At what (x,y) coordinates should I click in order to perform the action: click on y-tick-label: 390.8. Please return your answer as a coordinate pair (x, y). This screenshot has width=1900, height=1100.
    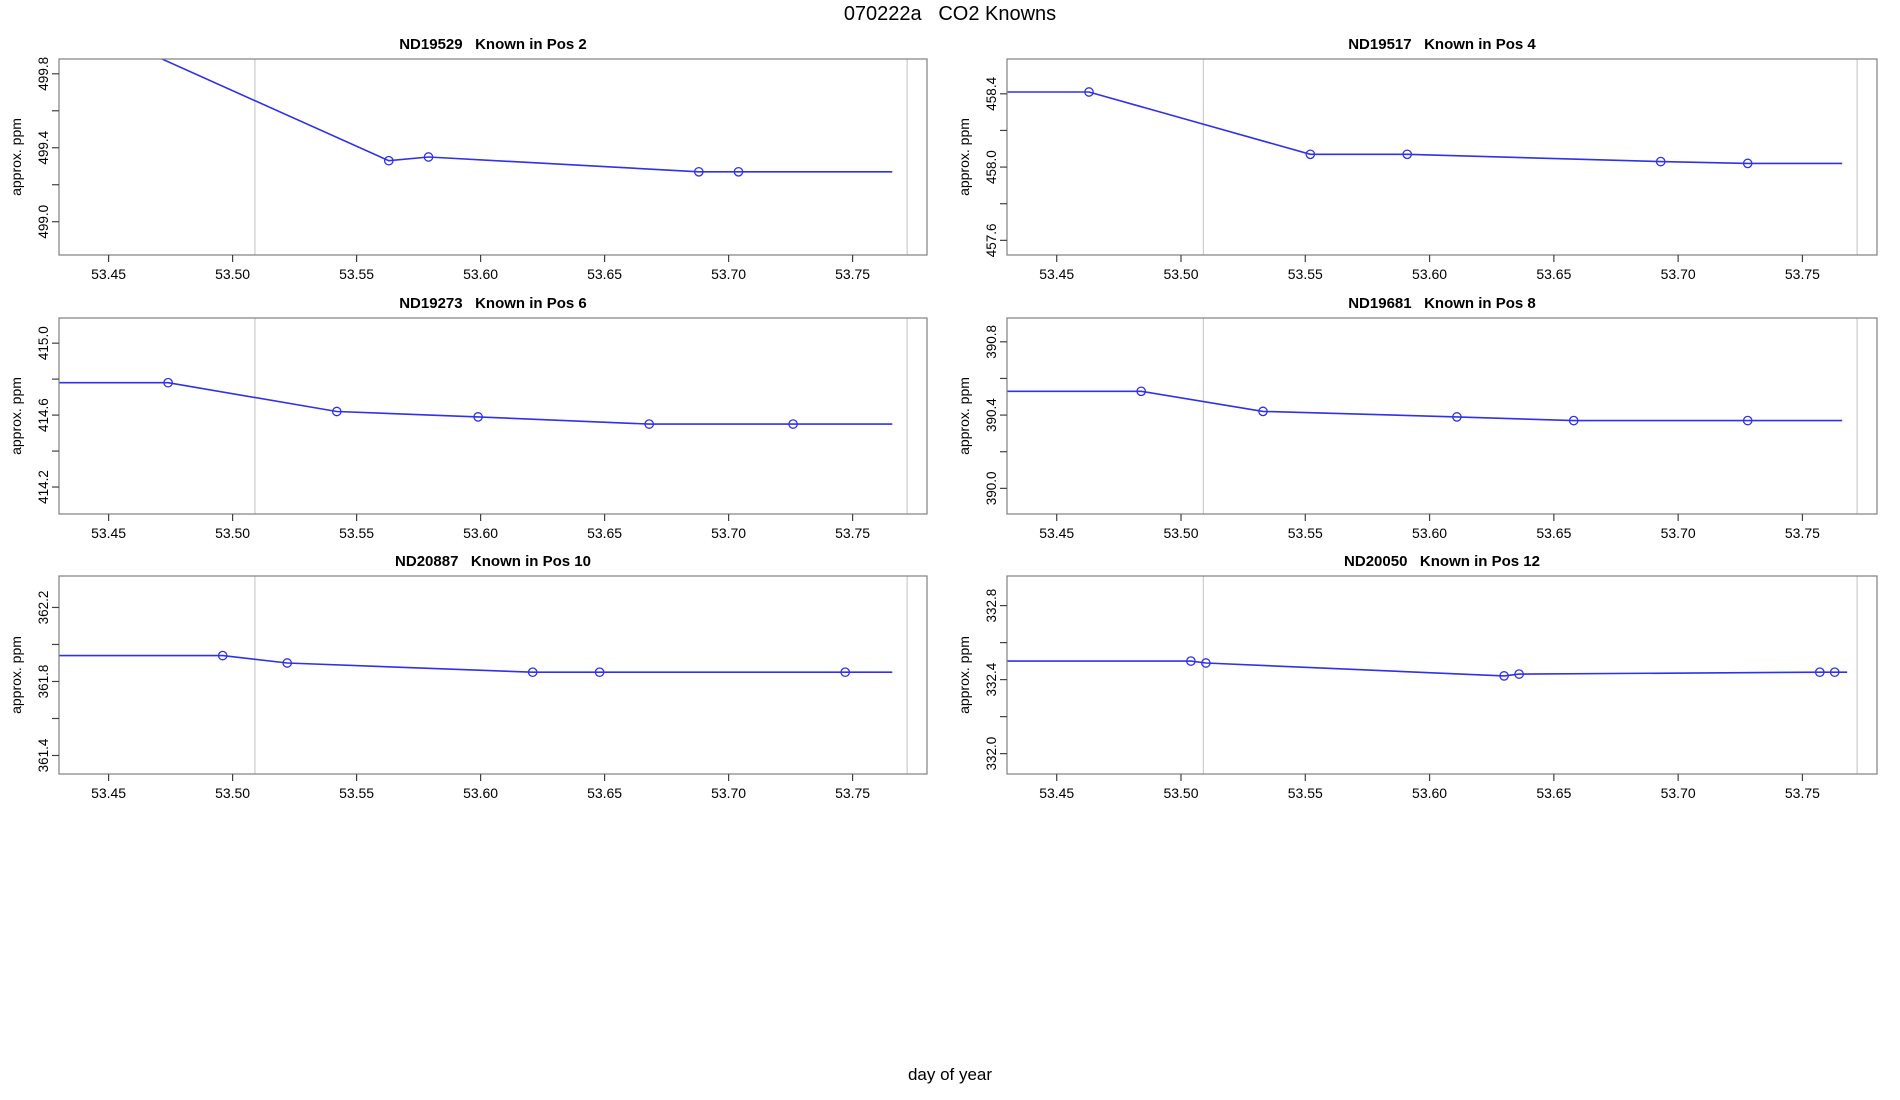
    Looking at the image, I should click on (991, 342).